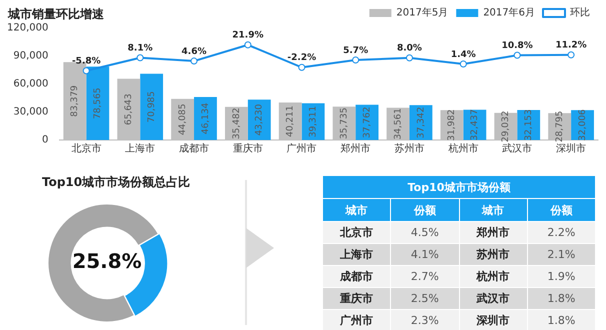 The height and width of the screenshot is (330, 606). I want to click on text: 25.8%, so click(107, 261).